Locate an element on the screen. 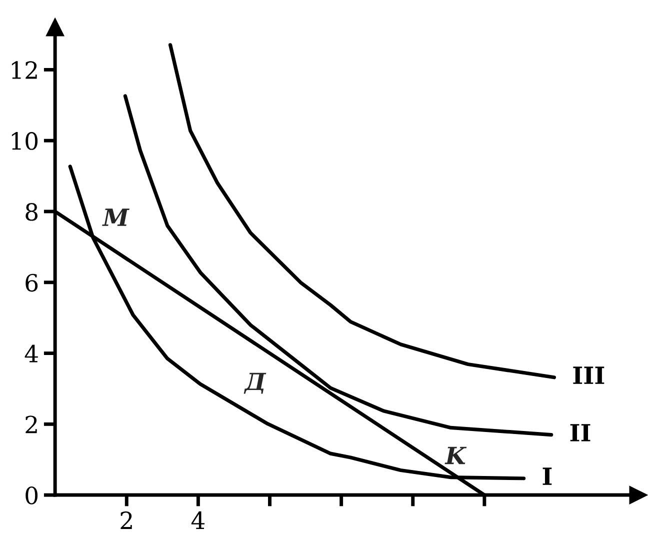 The image size is (648, 544). annotation: Д is located at coordinates (255, 383).